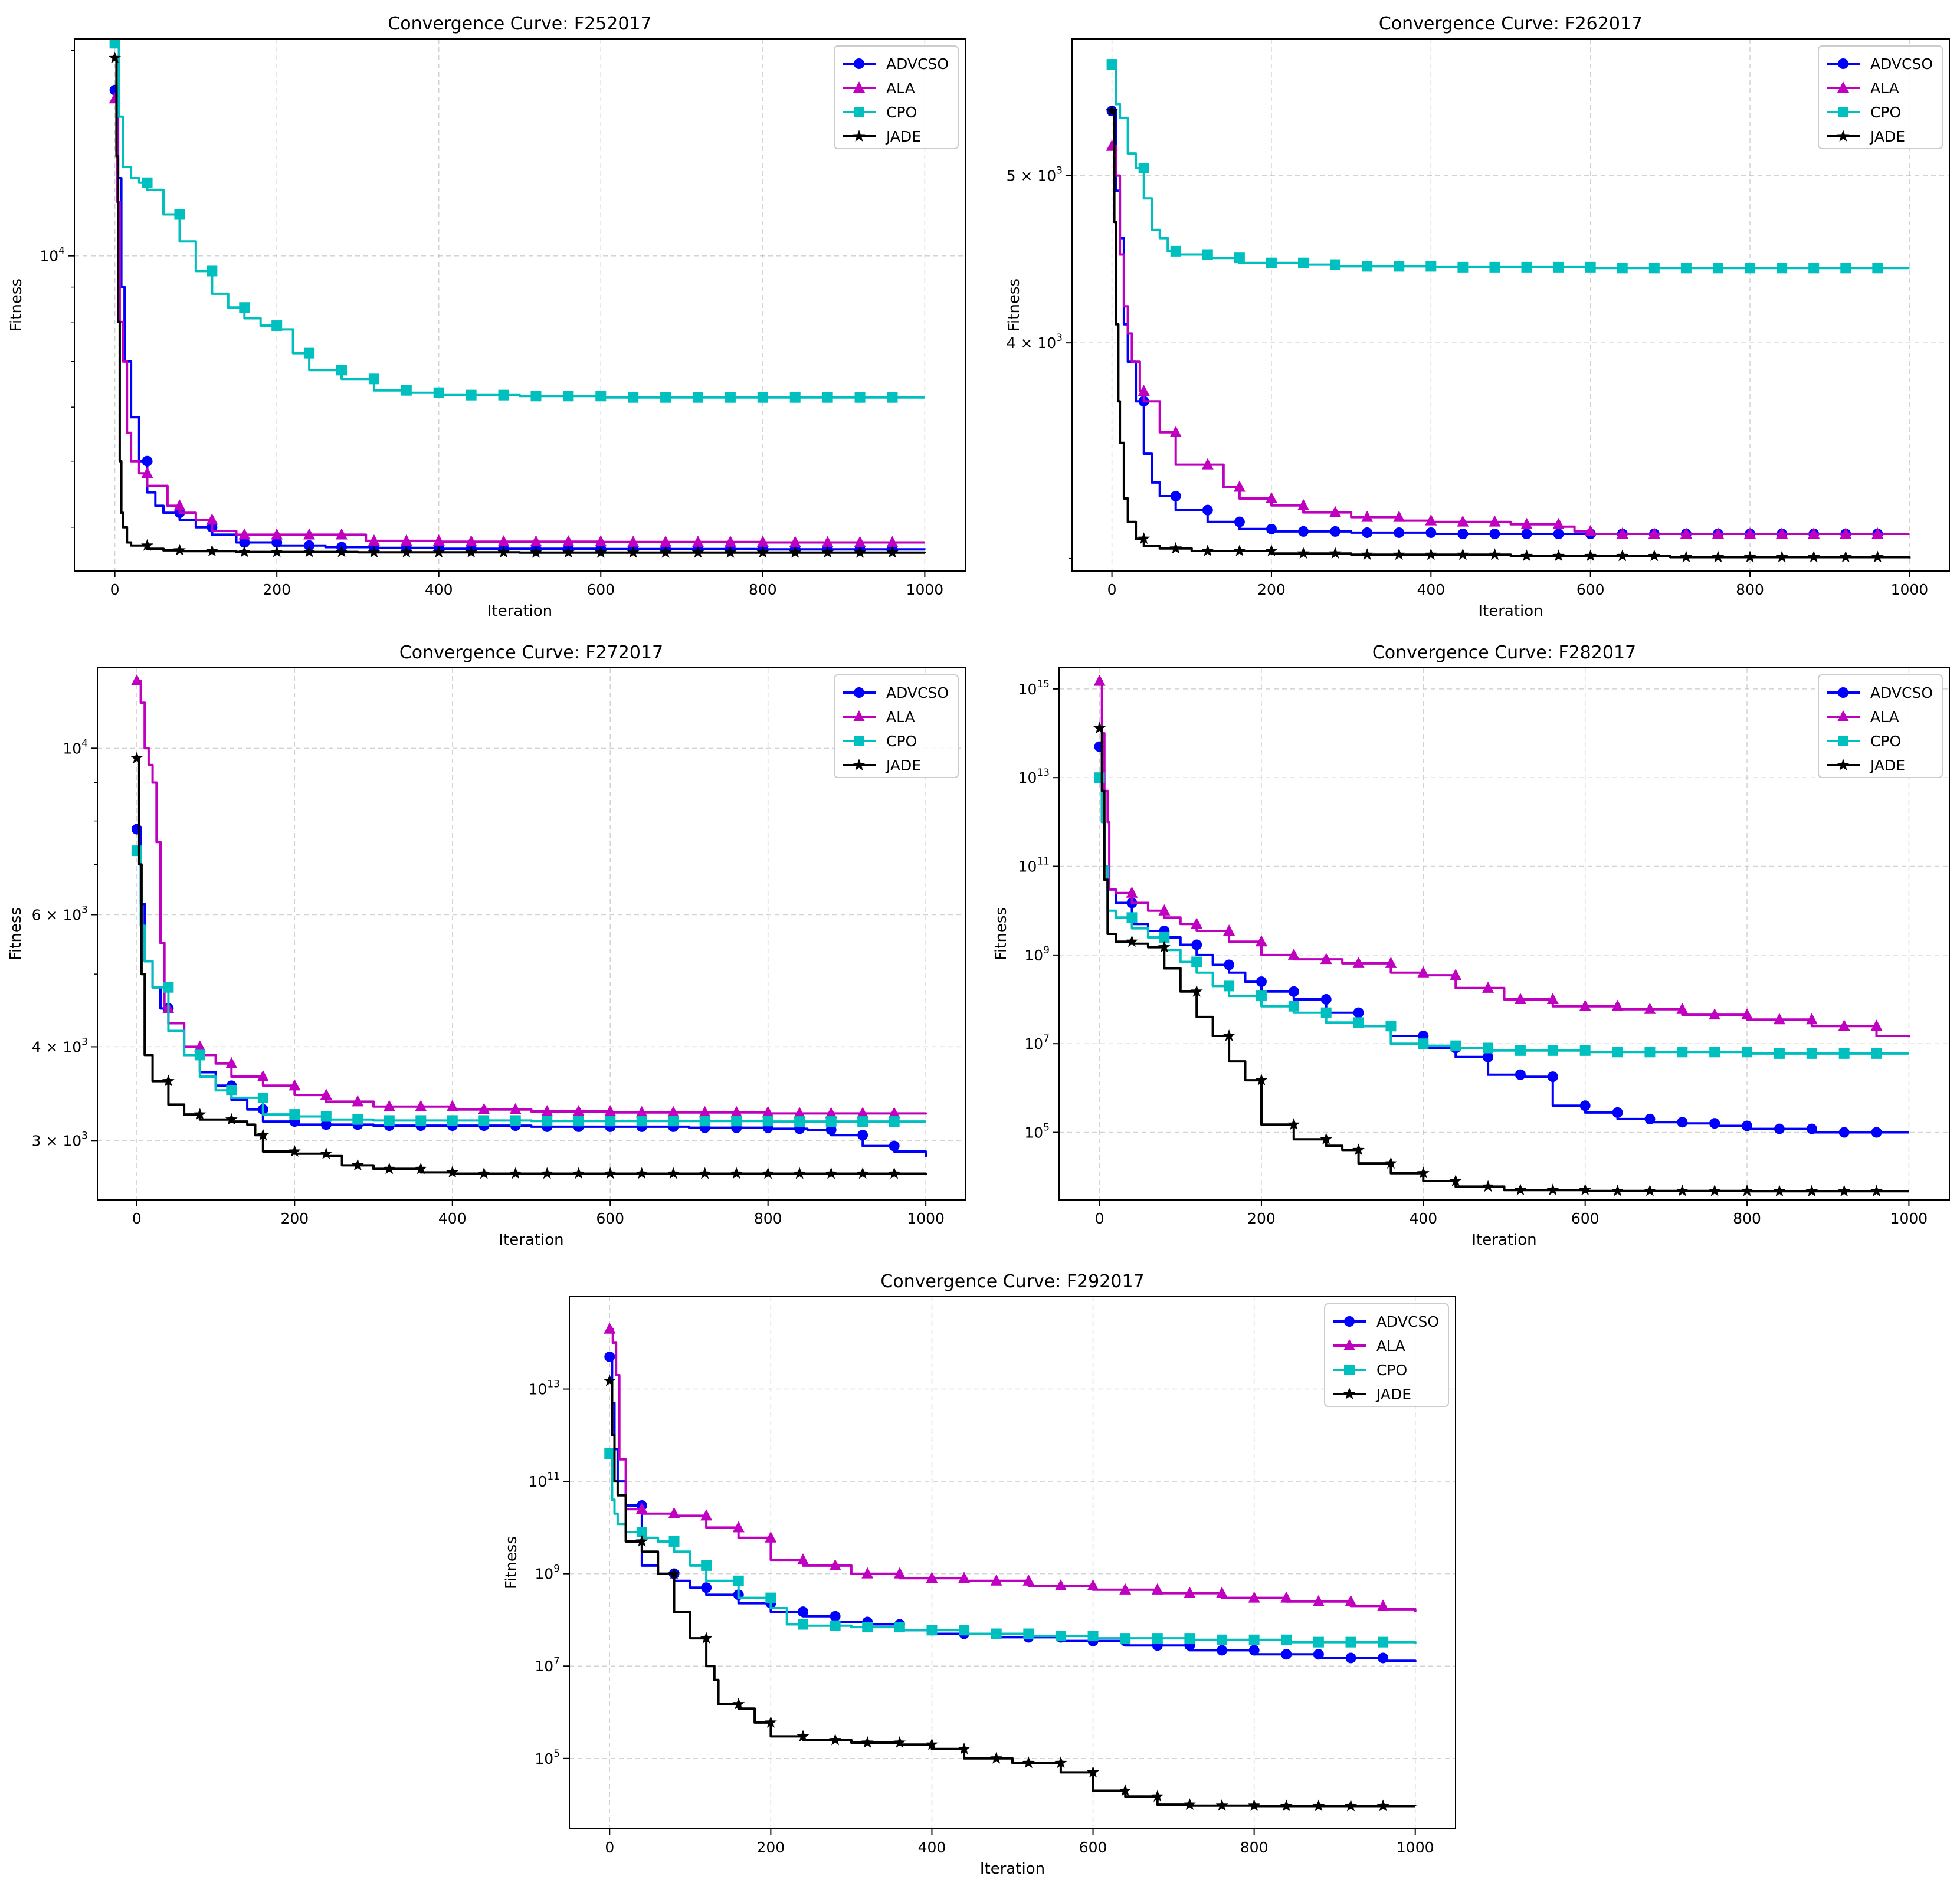 The height and width of the screenshot is (1886, 1960). I want to click on legend-item-advcso: ADVCSO, so click(896, 692).